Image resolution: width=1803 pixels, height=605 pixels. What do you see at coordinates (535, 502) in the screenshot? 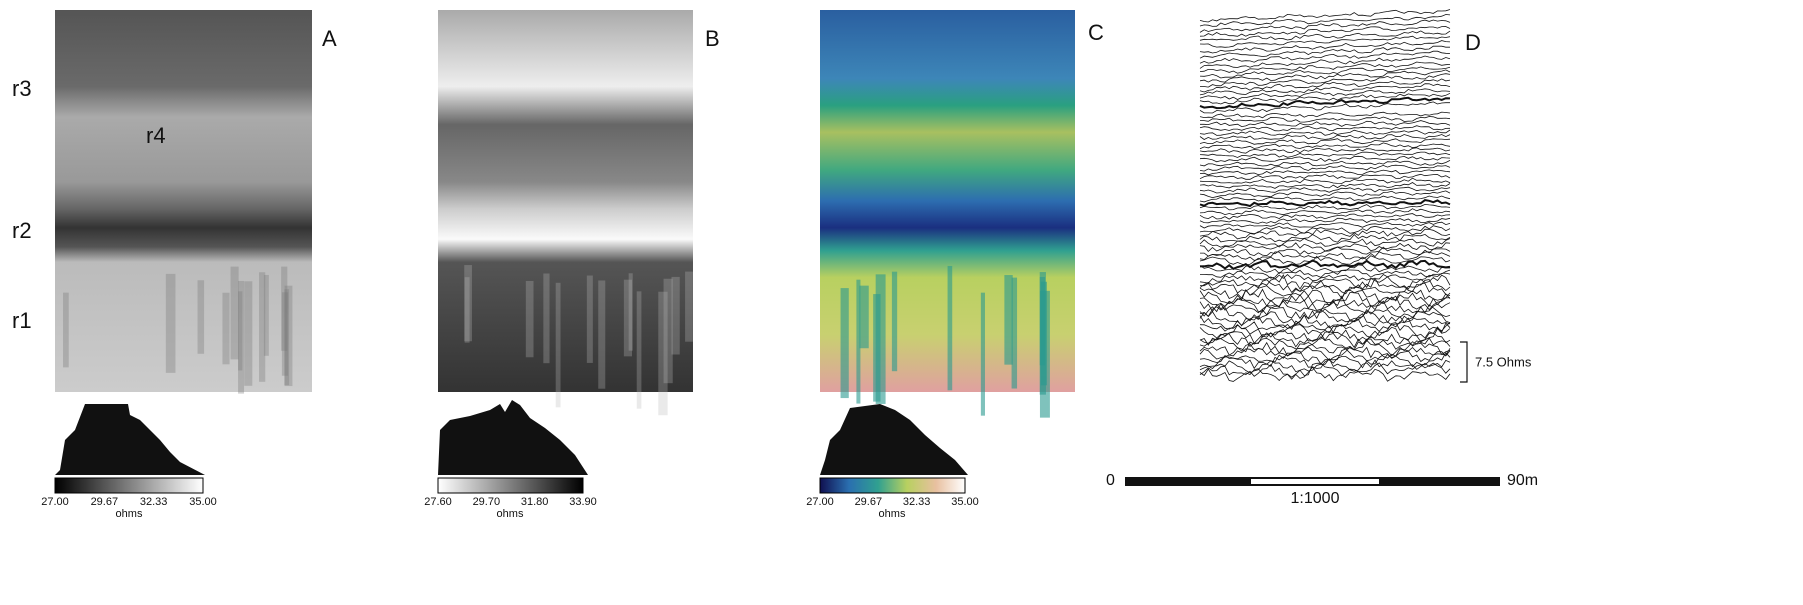
I see `colorbar-tick-label: 31.80` at bounding box center [535, 502].